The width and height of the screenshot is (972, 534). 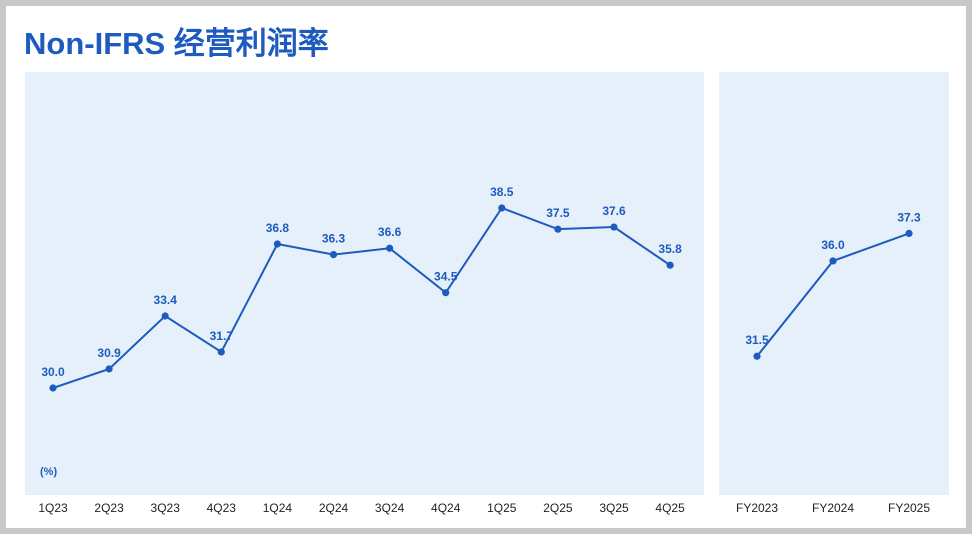 What do you see at coordinates (222, 336) in the screenshot?
I see `data-label: 31.7` at bounding box center [222, 336].